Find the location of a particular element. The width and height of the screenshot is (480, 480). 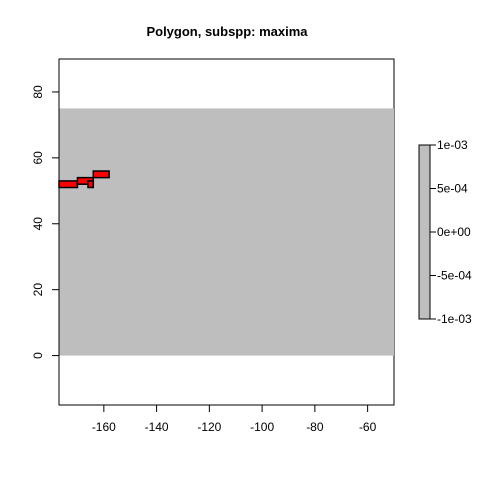

x-tick-label: -100 is located at coordinates (262, 427).